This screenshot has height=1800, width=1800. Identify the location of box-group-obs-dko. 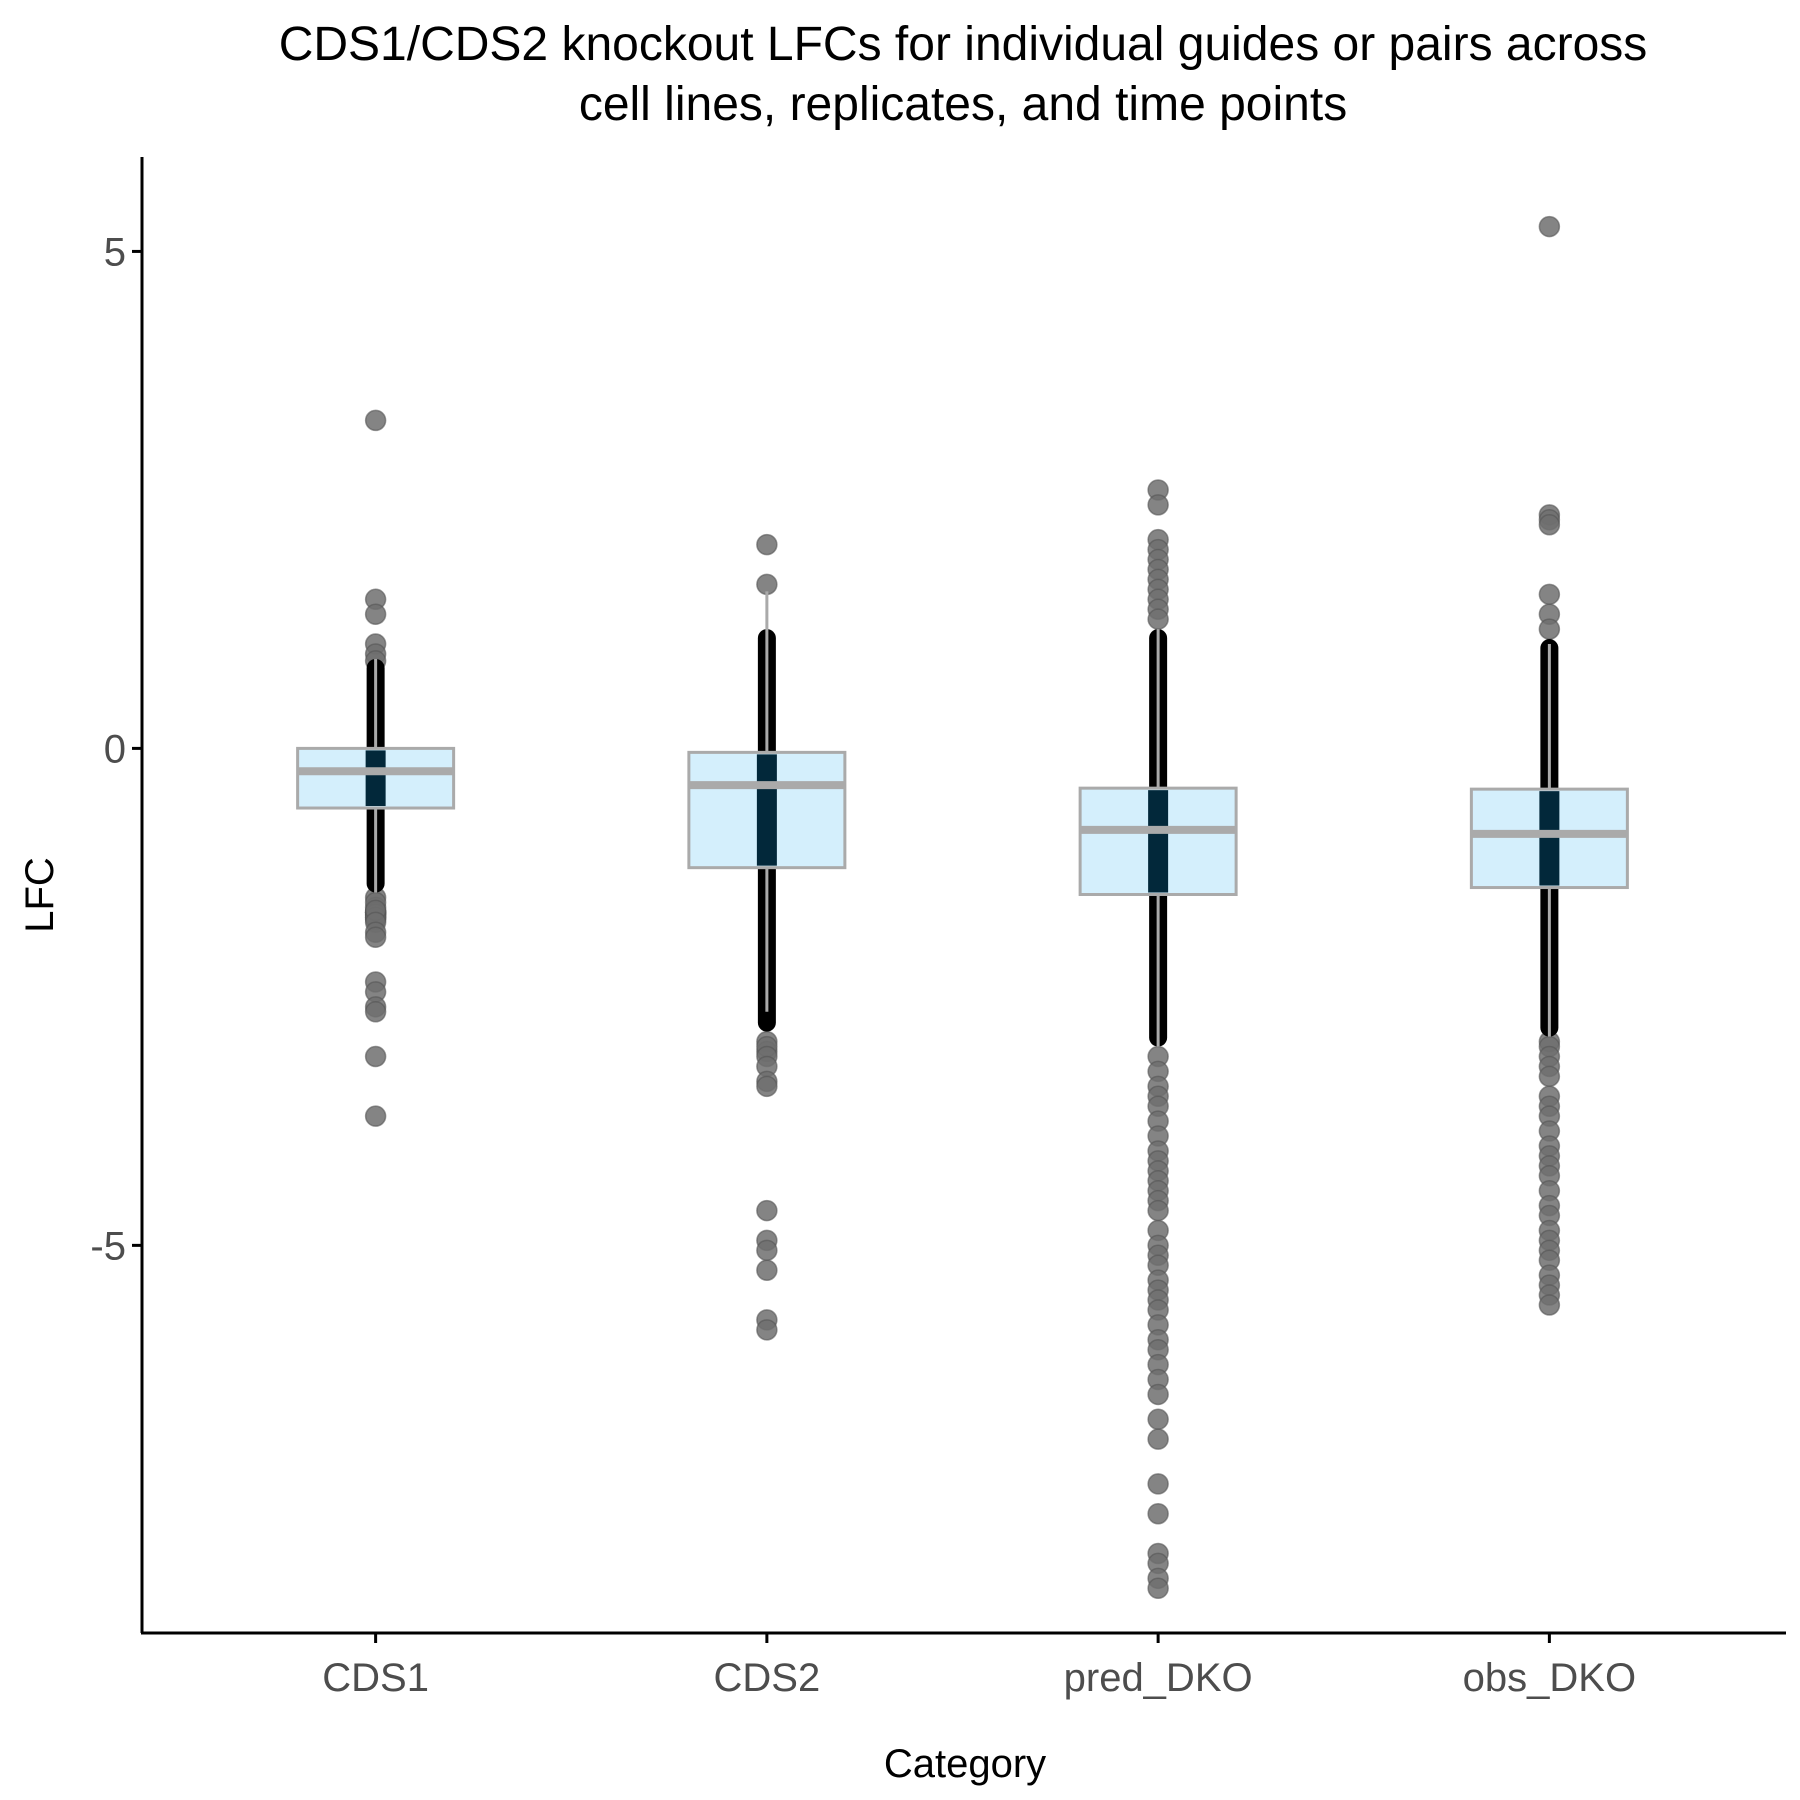
(1549, 765).